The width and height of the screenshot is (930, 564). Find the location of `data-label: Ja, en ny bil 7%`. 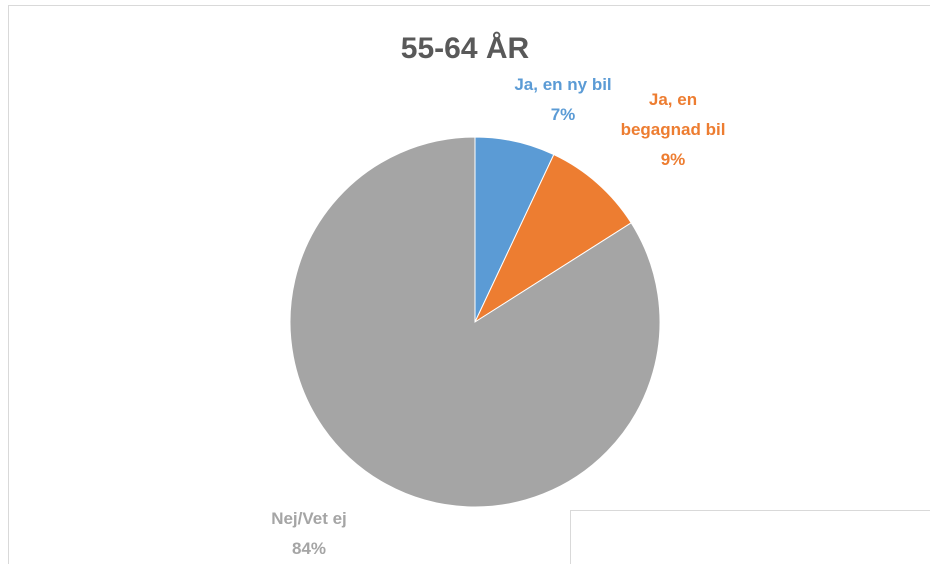

data-label: Ja, en ny bil 7% is located at coordinates (563, 100).